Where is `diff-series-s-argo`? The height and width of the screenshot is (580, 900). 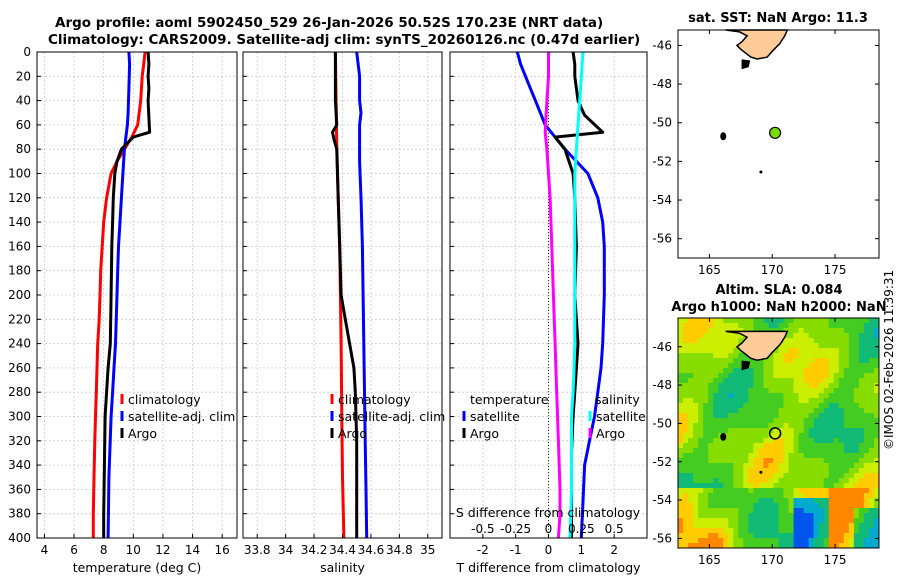
diff-series-s-argo is located at coordinates (552, 295).